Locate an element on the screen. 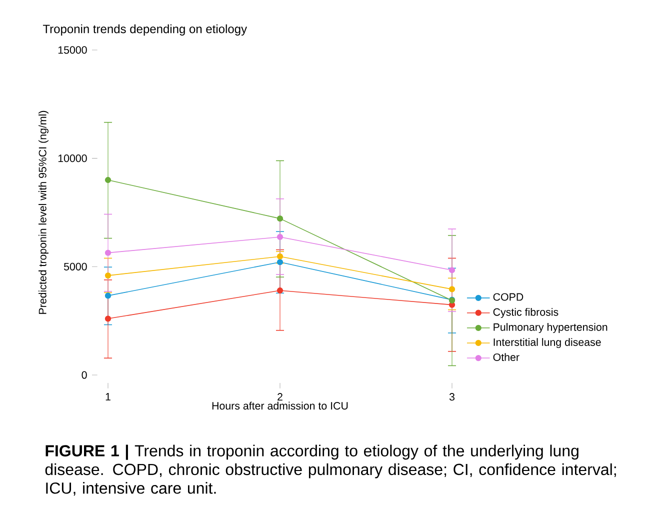 The height and width of the screenshot is (531, 652). legend-label: Interstitial lung disease is located at coordinates (547, 343).